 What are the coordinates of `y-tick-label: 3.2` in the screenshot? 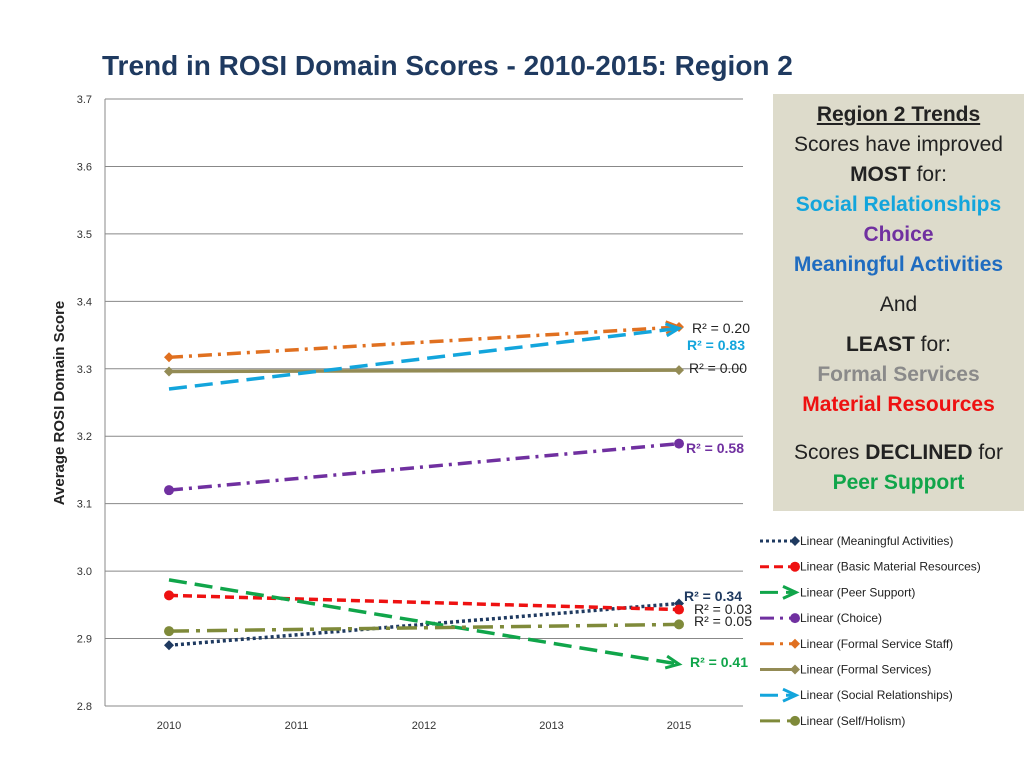 It's located at (84, 437).